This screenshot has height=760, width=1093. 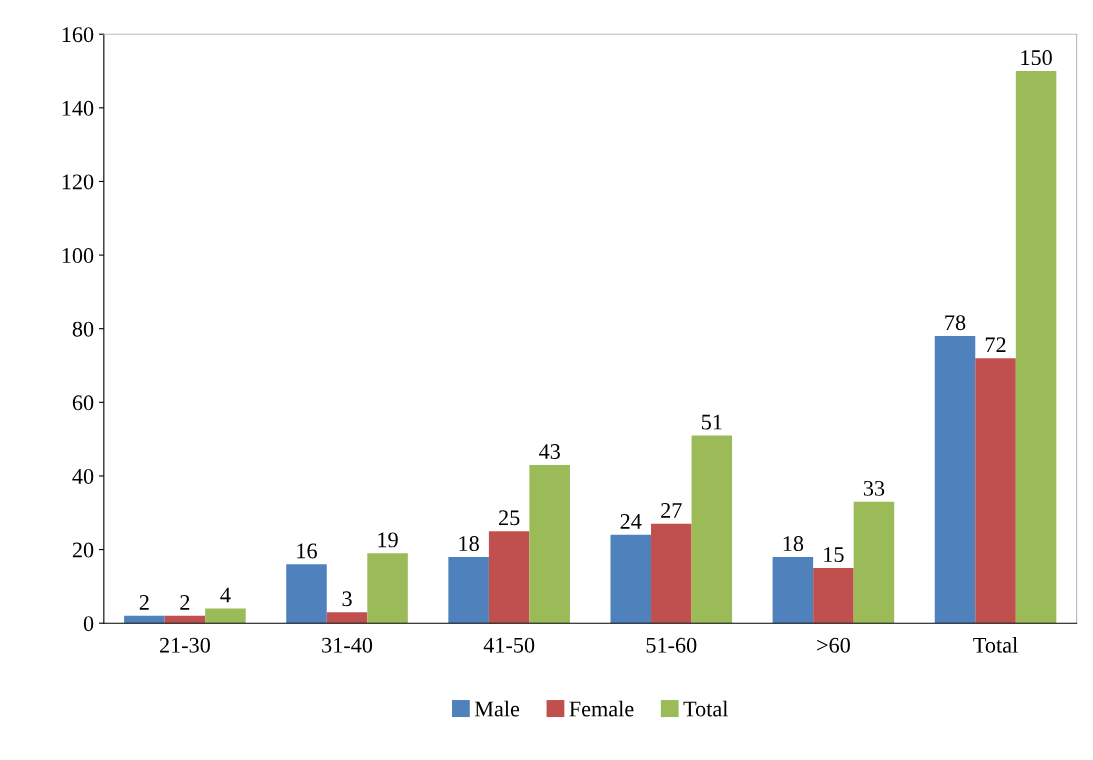 I want to click on data-label: 16, so click(x=307, y=551).